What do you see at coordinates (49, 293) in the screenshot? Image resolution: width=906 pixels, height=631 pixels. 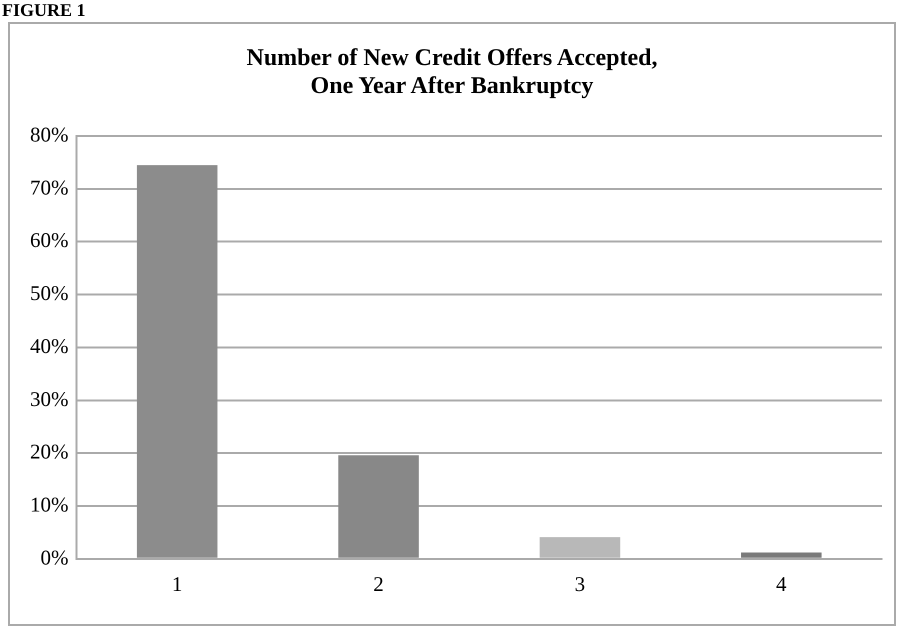 I see `y-tick-label: 50%` at bounding box center [49, 293].